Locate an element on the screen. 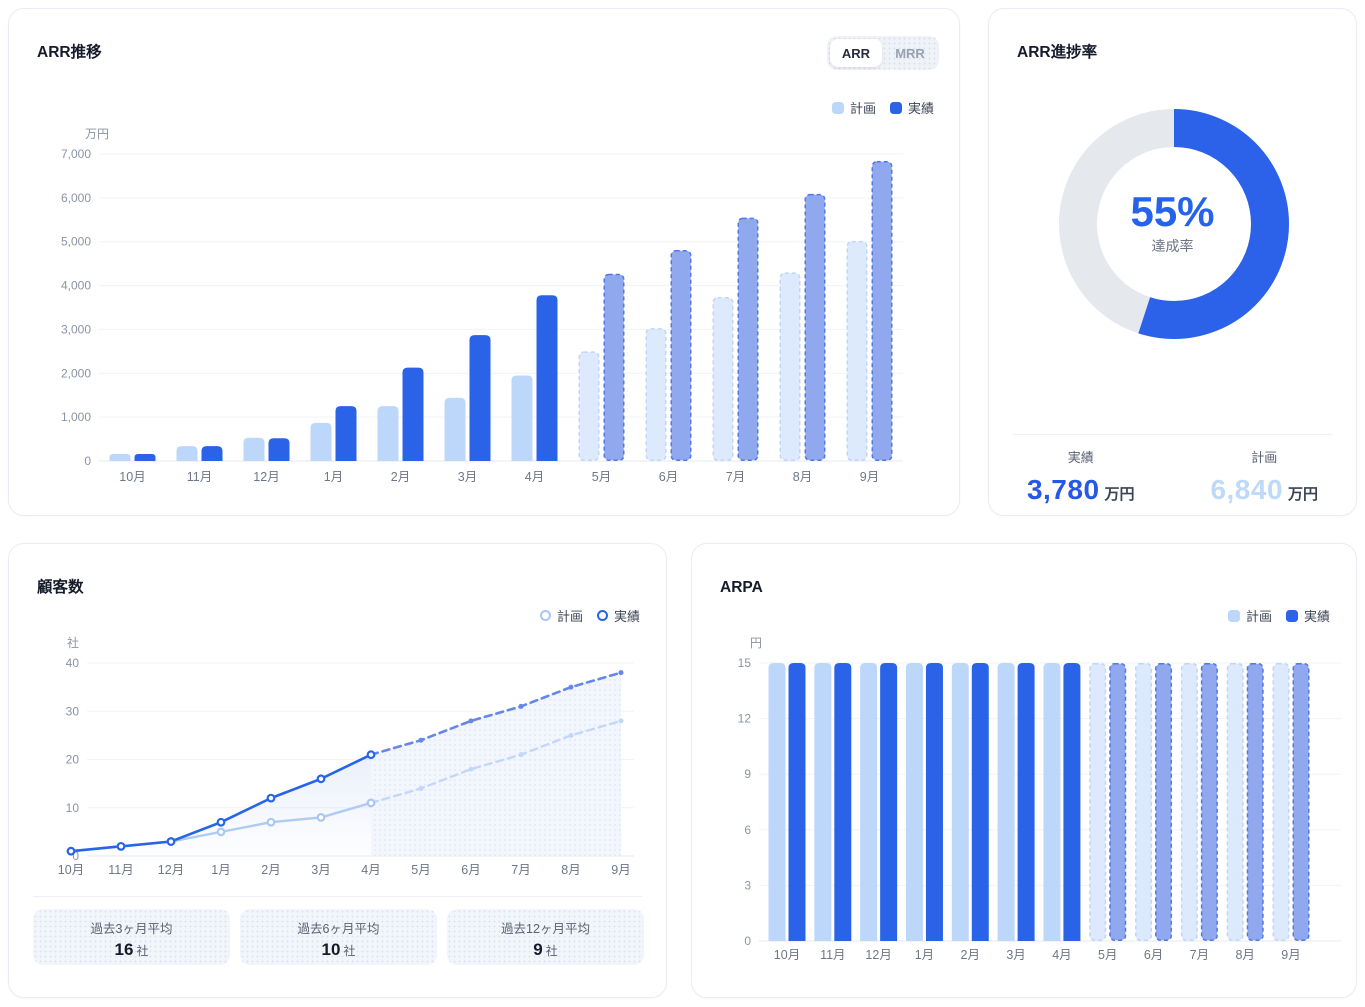 The image size is (1365, 1007). arr-progress-title: ARR進捗率 is located at coordinates (1057, 52).